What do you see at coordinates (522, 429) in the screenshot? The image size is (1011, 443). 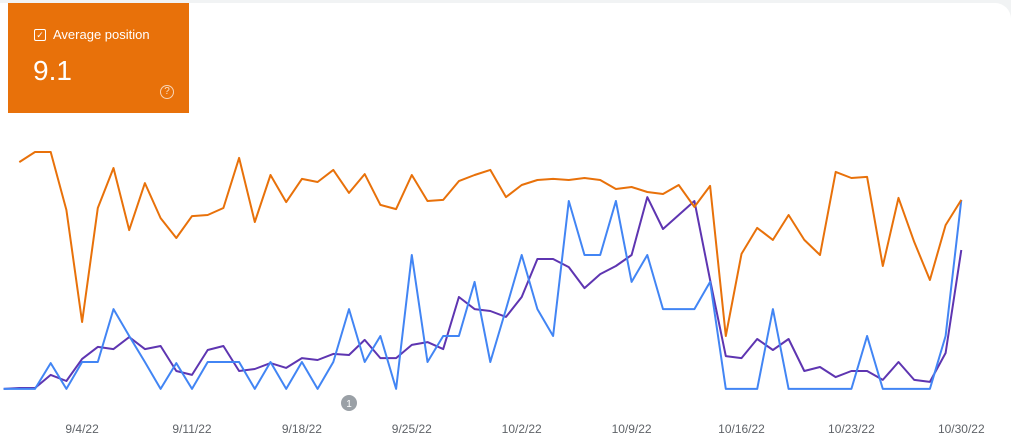 I see `x-tick-label: 10/2/22` at bounding box center [522, 429].